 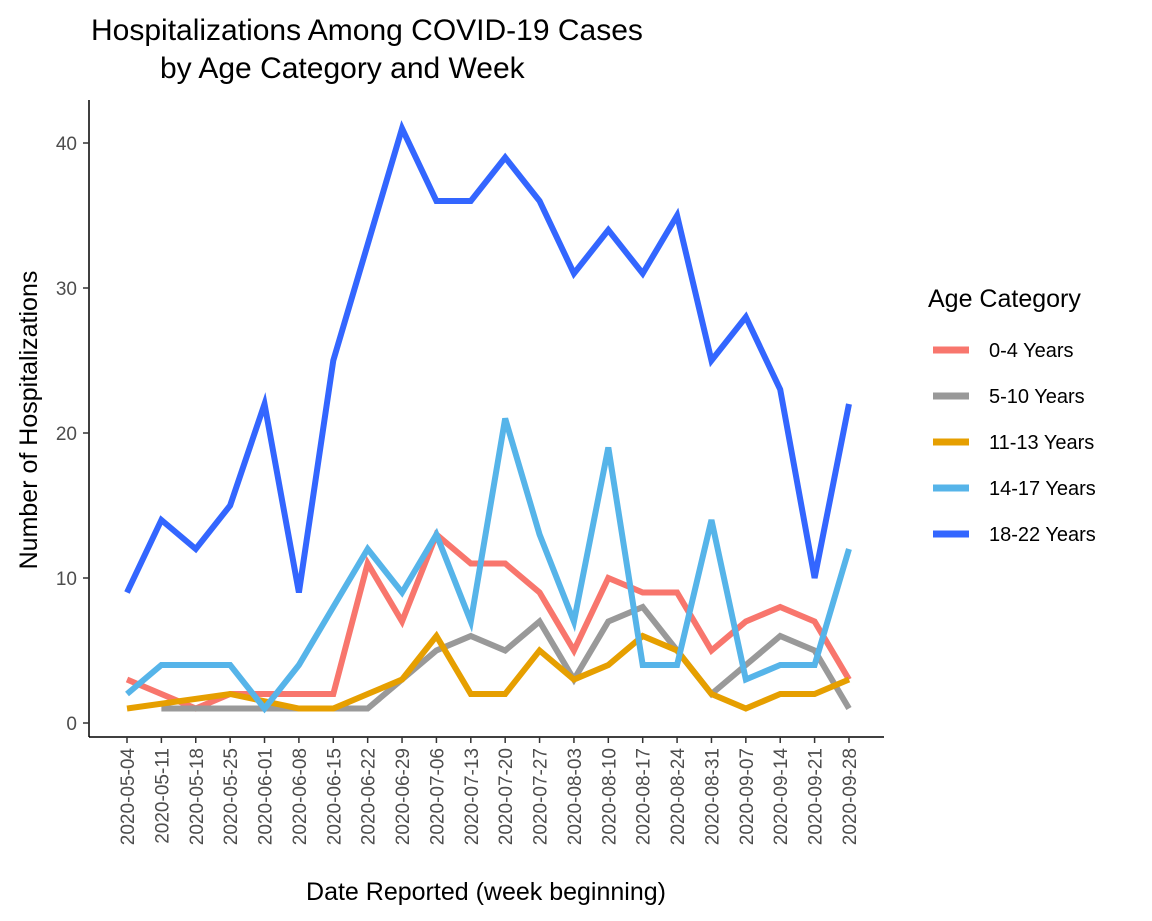 I want to click on x-axis-title: Date Reported (week beginning), so click(x=486, y=892).